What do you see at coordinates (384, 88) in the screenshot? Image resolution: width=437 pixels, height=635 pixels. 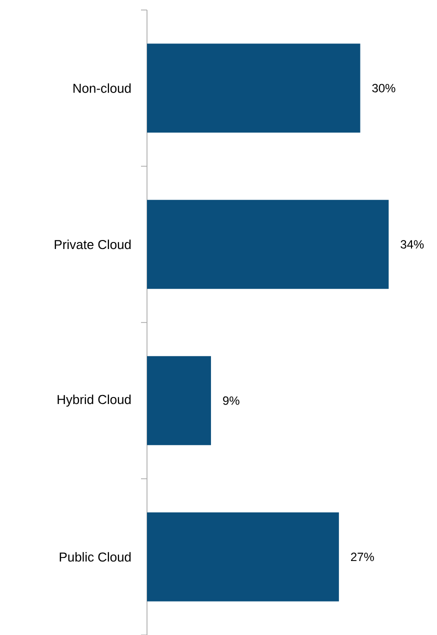 I see `data-label: 30%` at bounding box center [384, 88].